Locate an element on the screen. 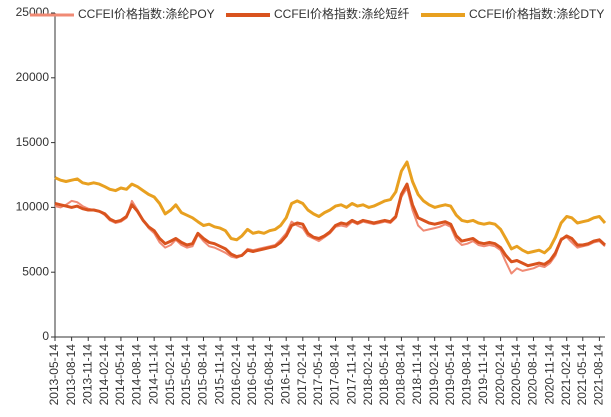 The height and width of the screenshot is (417, 611). x-tick-label: 2016-08-14 is located at coordinates (269, 375).